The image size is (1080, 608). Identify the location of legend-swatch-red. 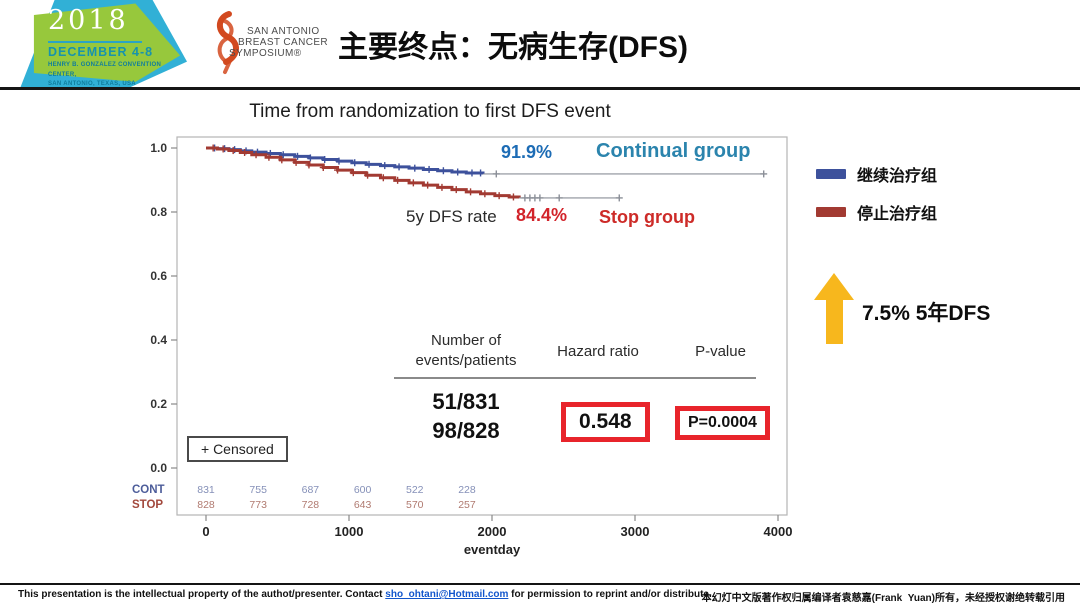
(831, 212).